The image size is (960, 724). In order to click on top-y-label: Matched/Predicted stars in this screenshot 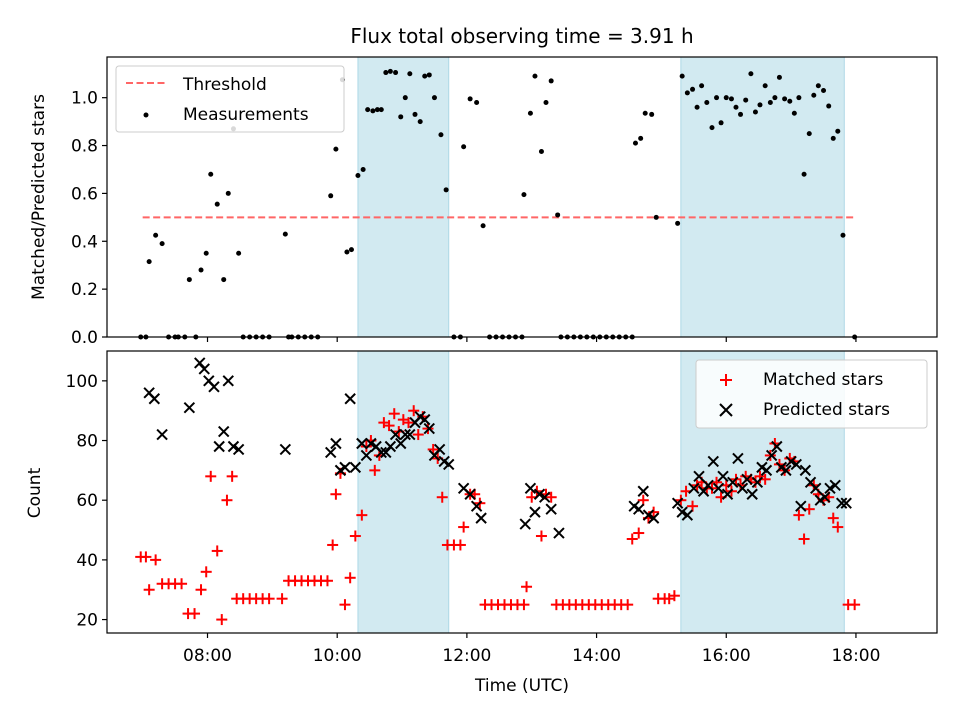, I will do `click(39, 197)`.